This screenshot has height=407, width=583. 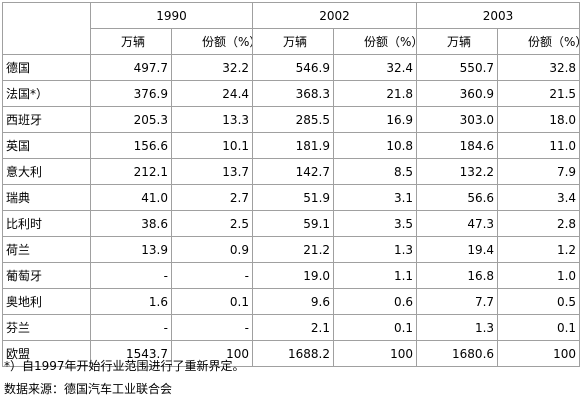 I want to click on value-cell: 21.8, so click(x=375, y=93).